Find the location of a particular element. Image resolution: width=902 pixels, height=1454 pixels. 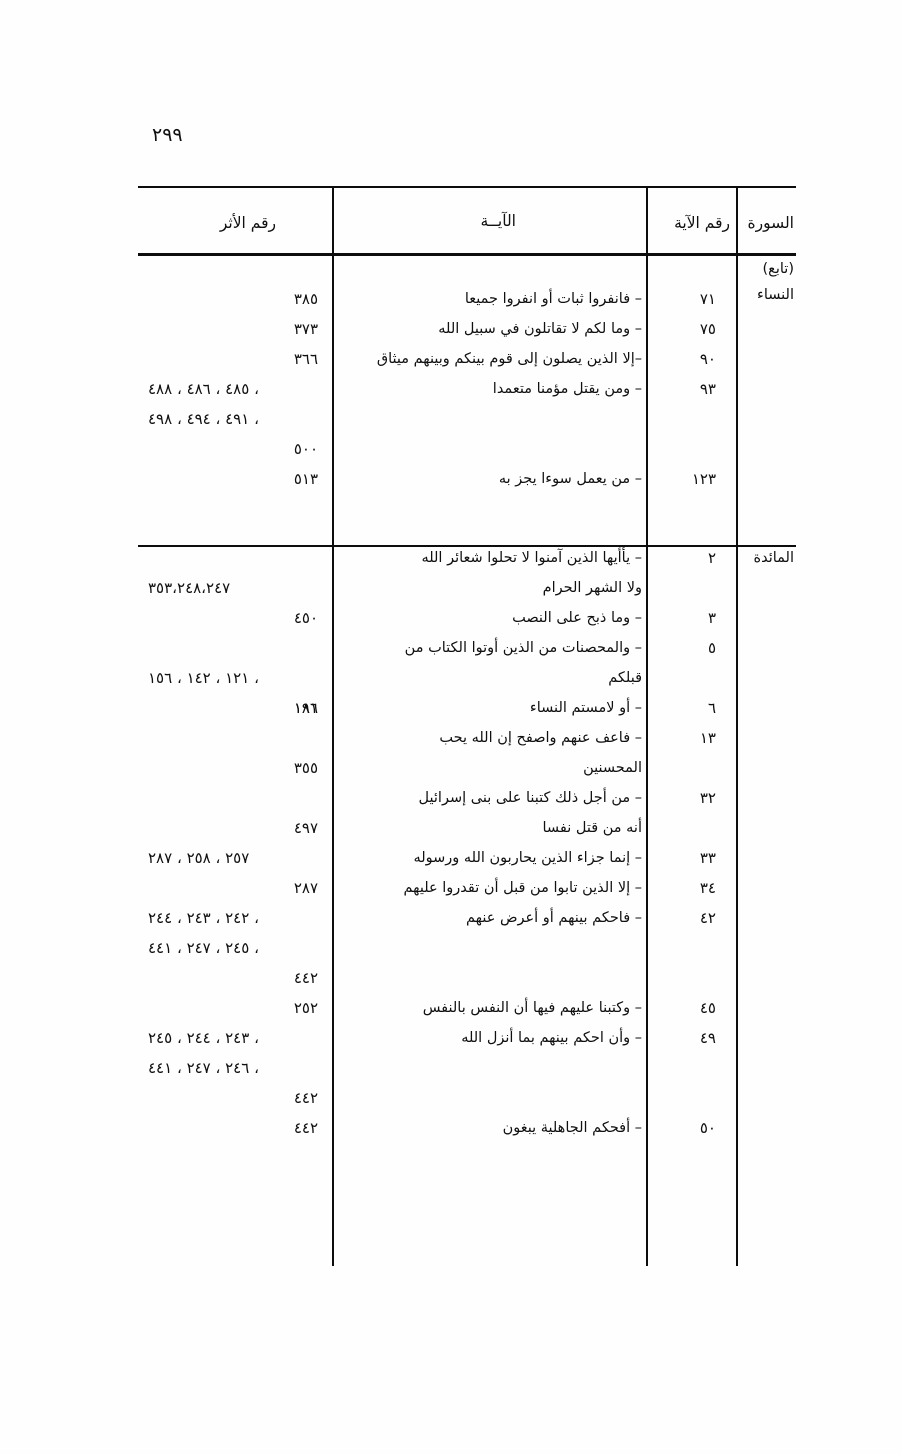

verse-text-continuation: قبلكم is located at coordinates (625, 678).